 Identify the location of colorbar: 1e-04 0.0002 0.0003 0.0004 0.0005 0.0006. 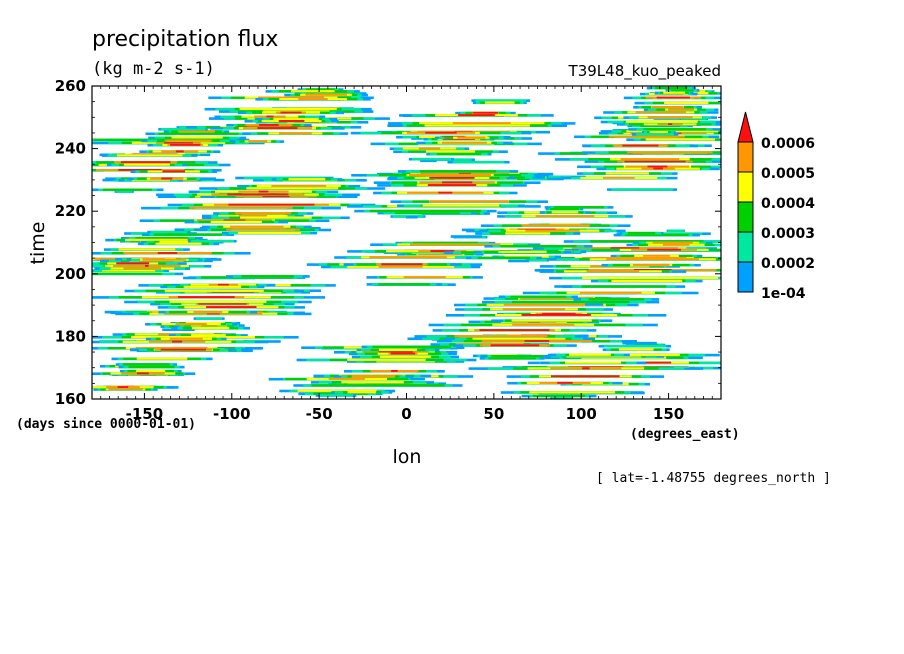
(776, 206).